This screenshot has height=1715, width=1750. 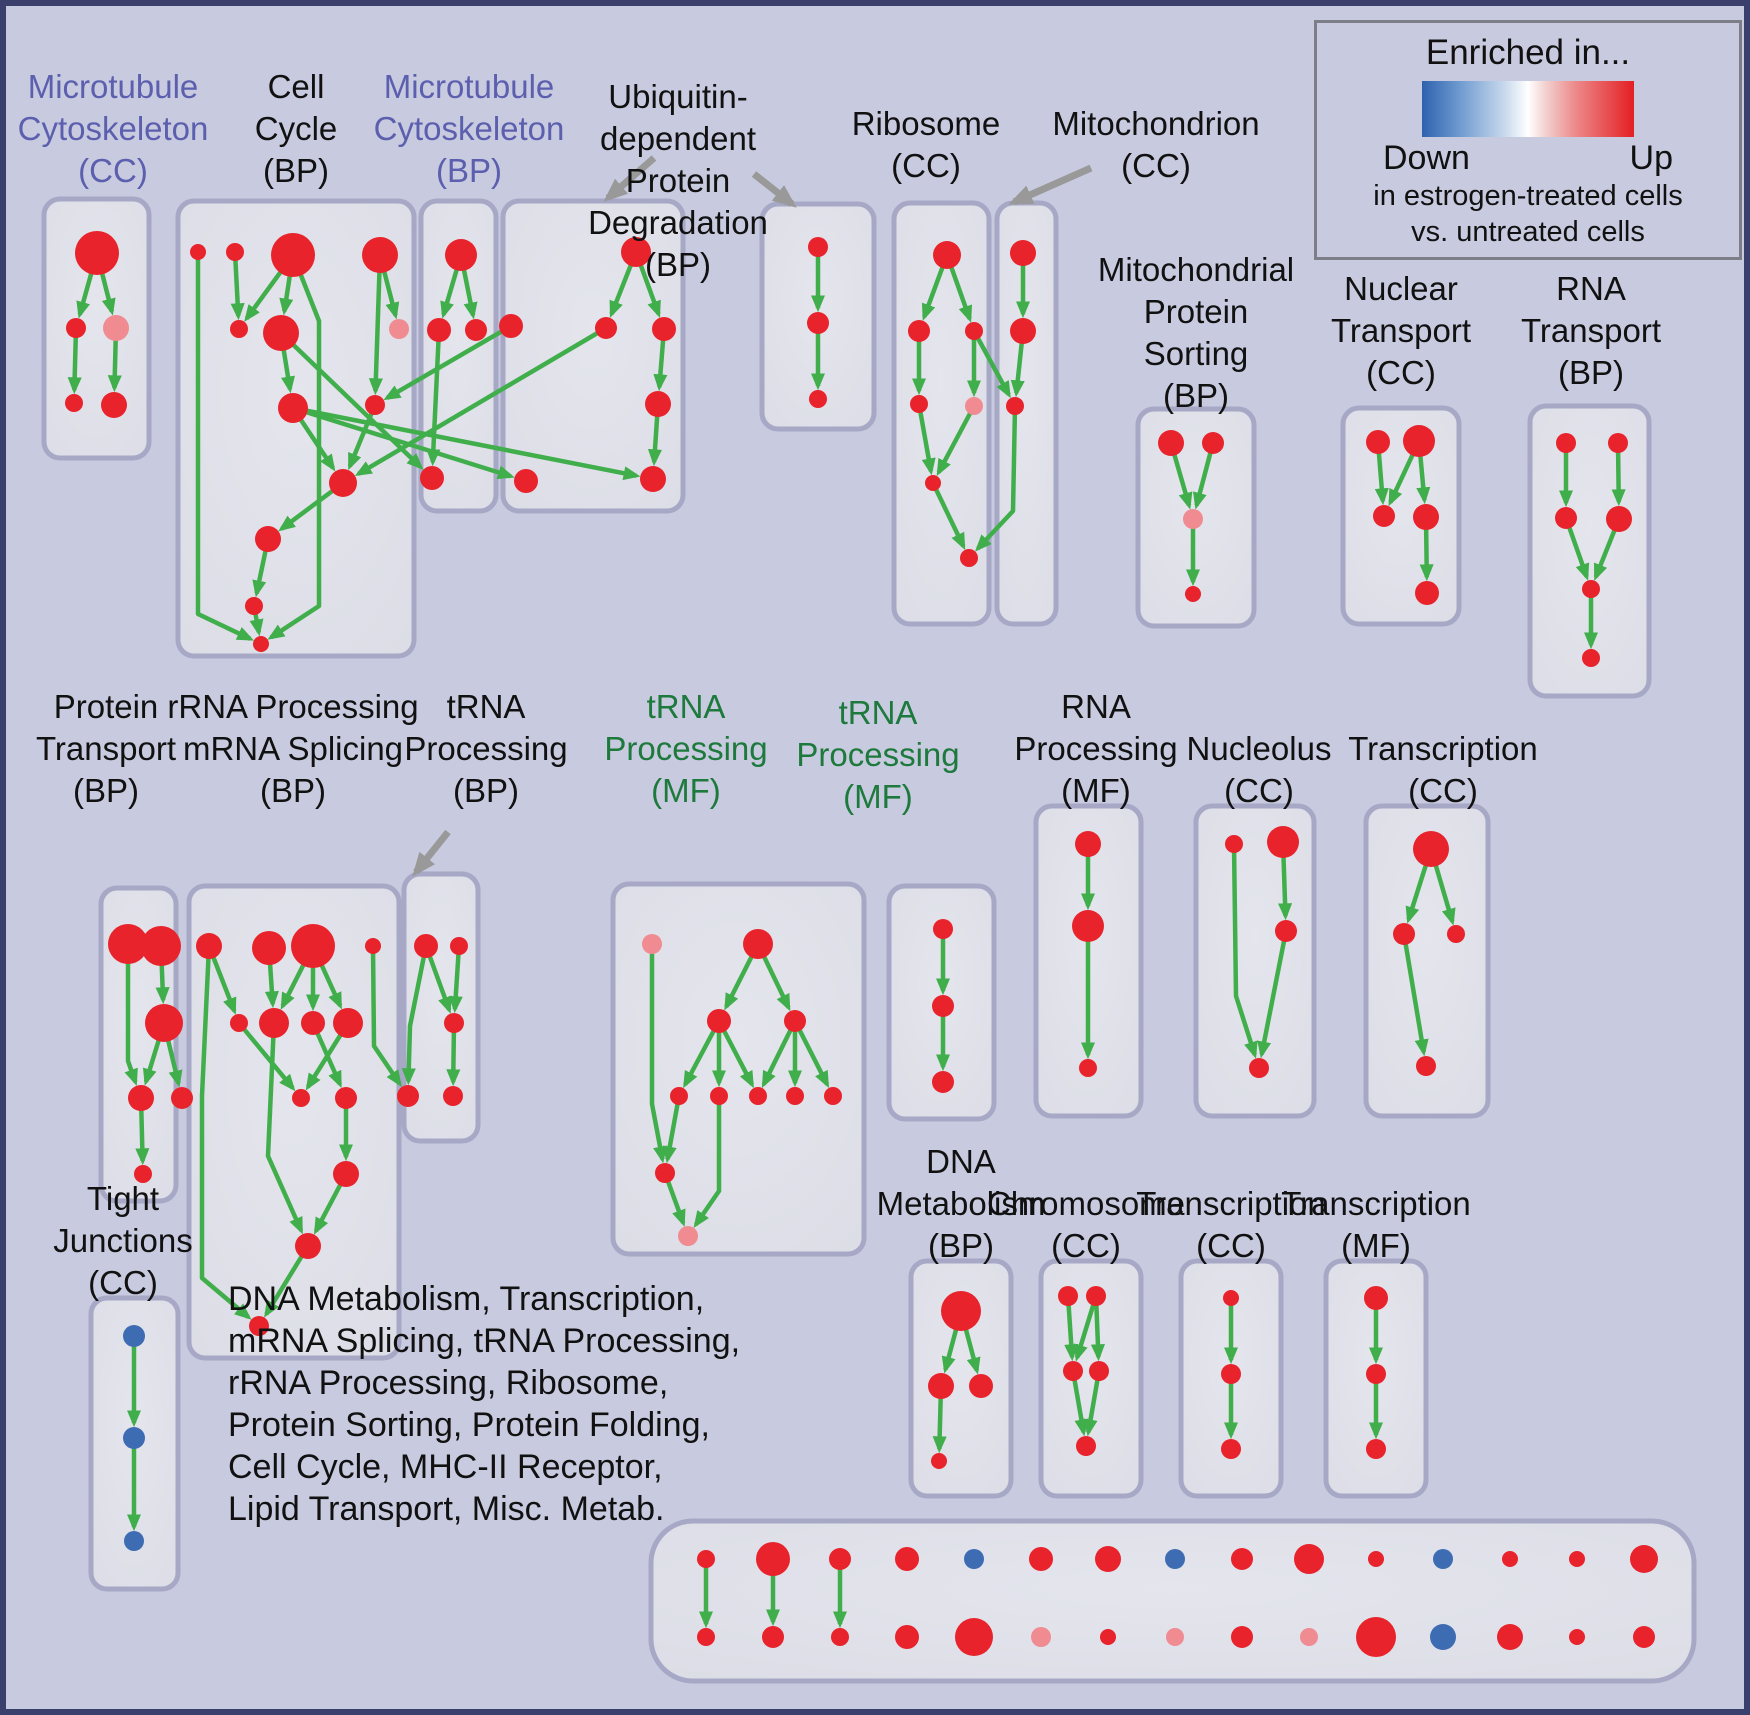 I want to click on label-trna-processing-bp: tRNA Processing (BP), so click(x=485, y=749).